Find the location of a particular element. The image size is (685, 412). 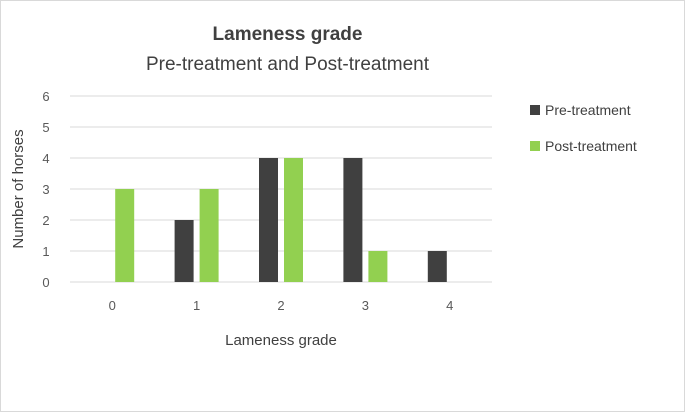

y-tick-label: 4 is located at coordinates (45, 158).